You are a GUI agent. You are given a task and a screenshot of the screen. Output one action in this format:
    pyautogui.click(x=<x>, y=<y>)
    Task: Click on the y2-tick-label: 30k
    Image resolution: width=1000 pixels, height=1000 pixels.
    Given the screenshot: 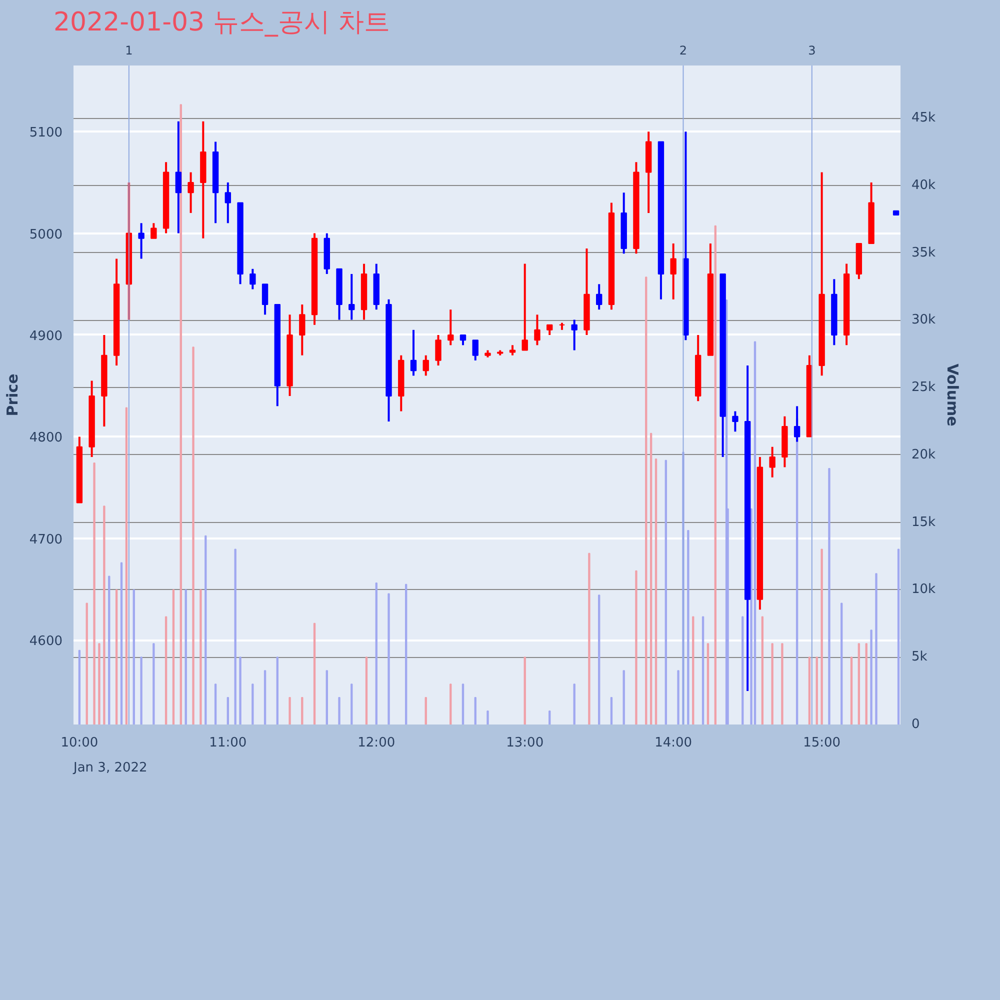 What is the action you would take?
    pyautogui.click(x=924, y=320)
    